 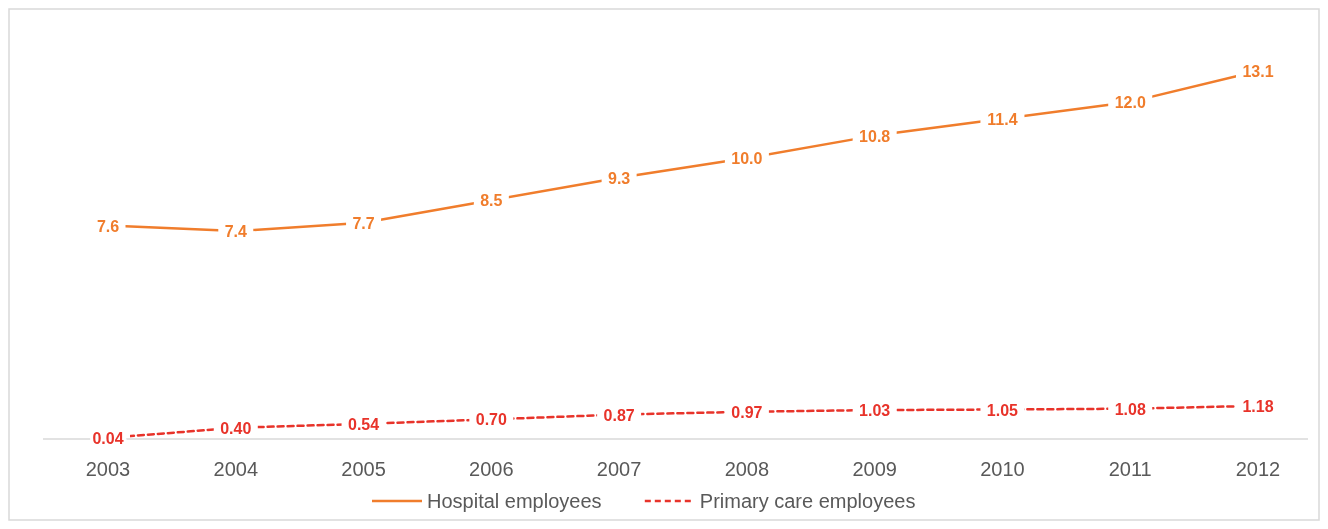 I want to click on data-label: 7.7, so click(x=363, y=223).